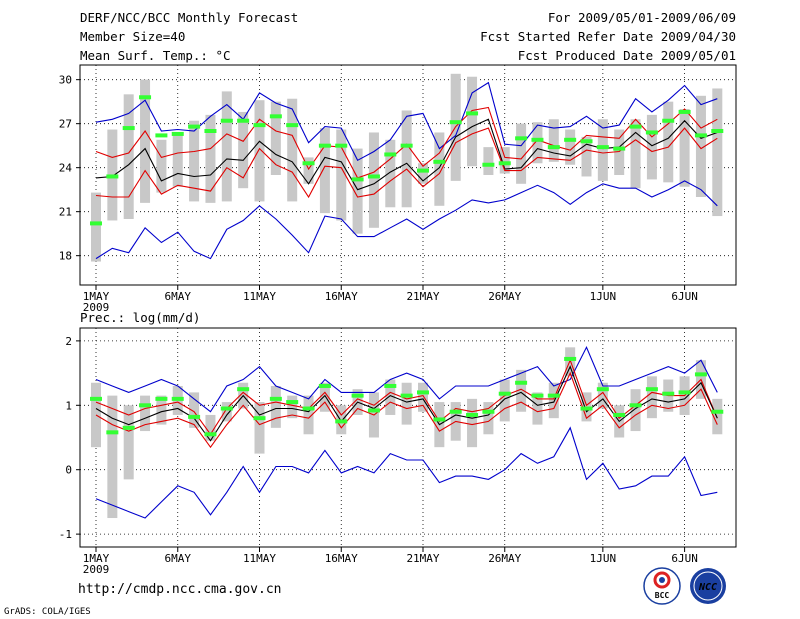 This screenshot has width=800, height=619. I want to click on source-url: http://cmdp.ncc.cma.gov.cn, so click(180, 589).